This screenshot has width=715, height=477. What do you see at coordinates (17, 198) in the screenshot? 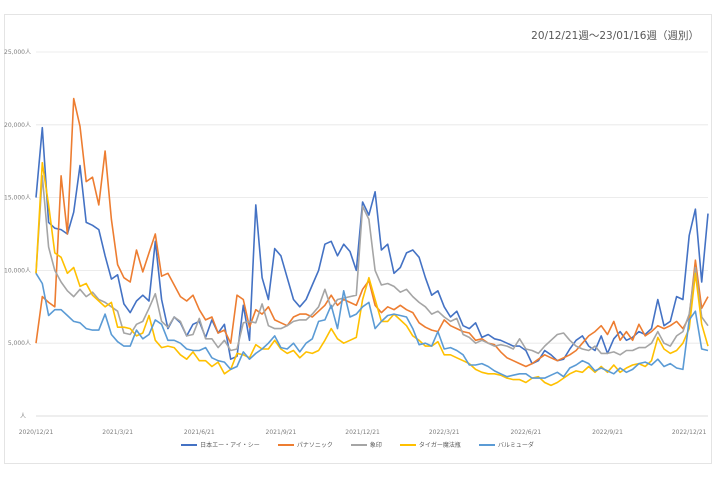
I see `y-tick-label: 15,000人` at bounding box center [17, 198].